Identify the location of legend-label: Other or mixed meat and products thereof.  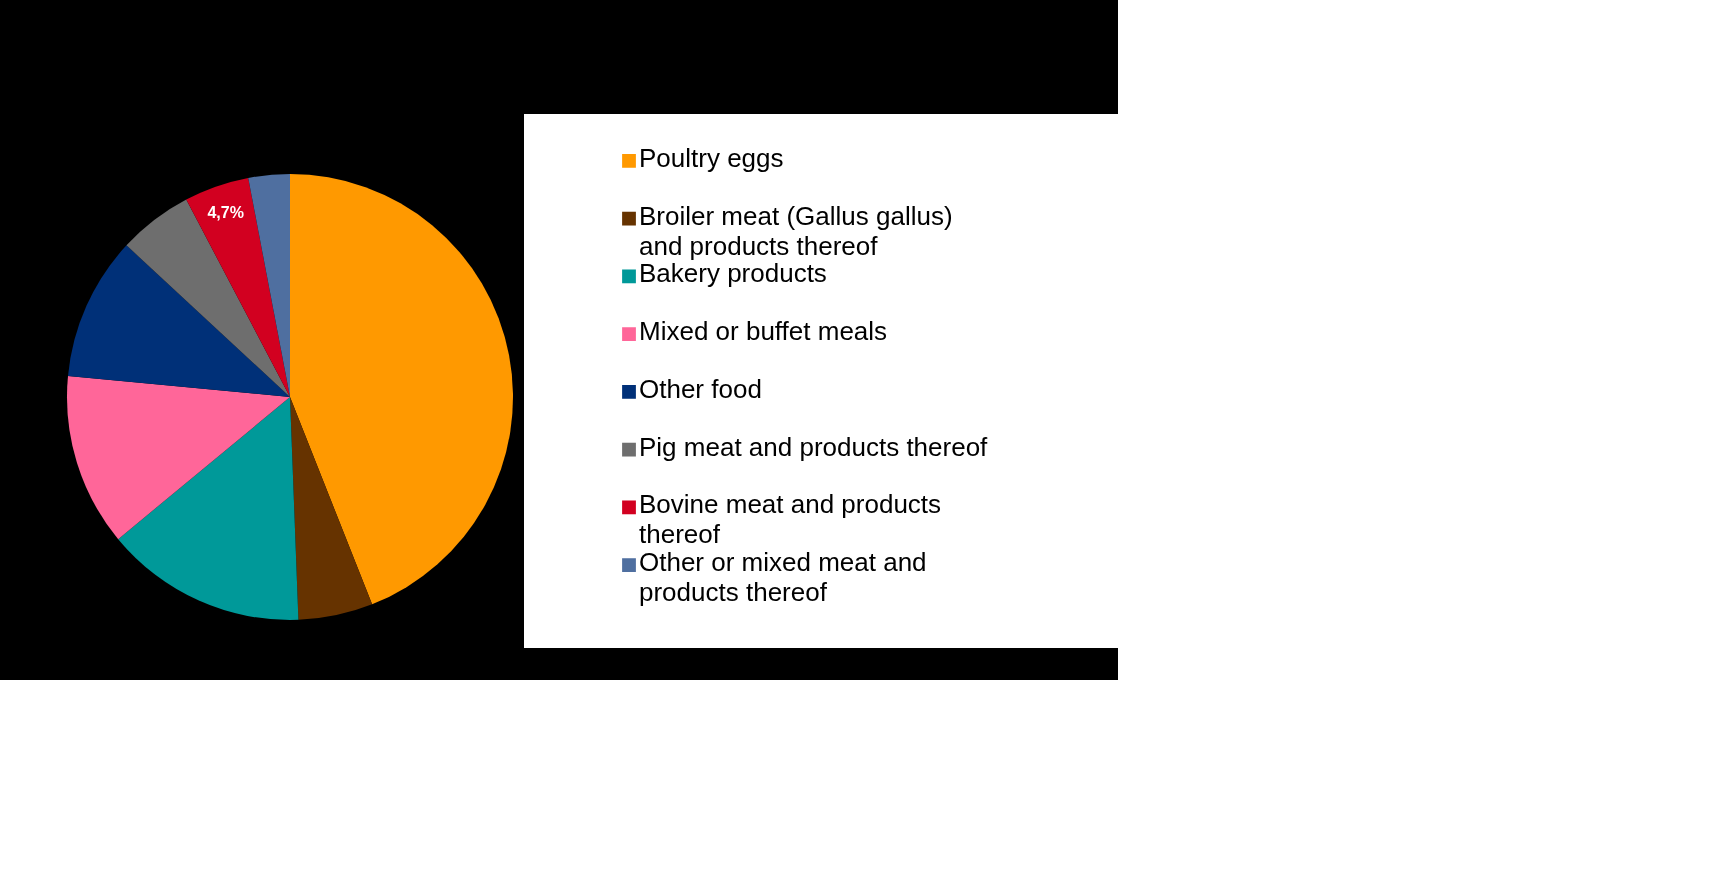
(783, 577).